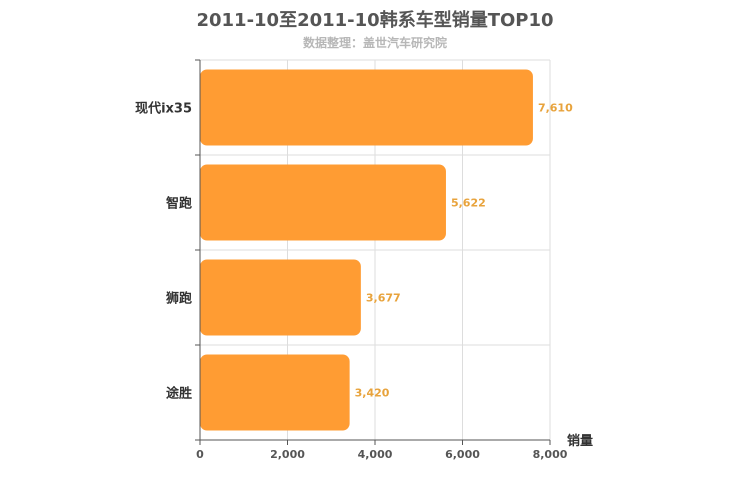  What do you see at coordinates (179, 394) in the screenshot?
I see `y-tick-label: 途胜` at bounding box center [179, 394].